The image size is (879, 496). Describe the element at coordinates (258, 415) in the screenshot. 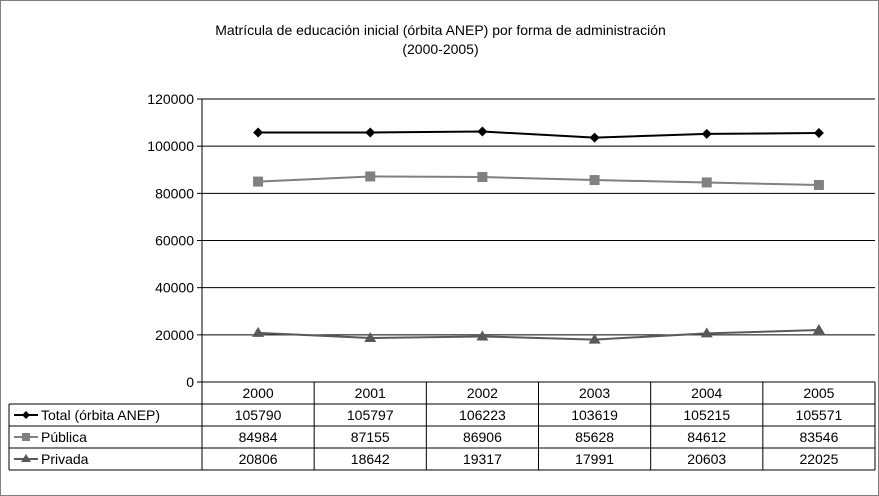

I see `table-value: 105790` at that location.